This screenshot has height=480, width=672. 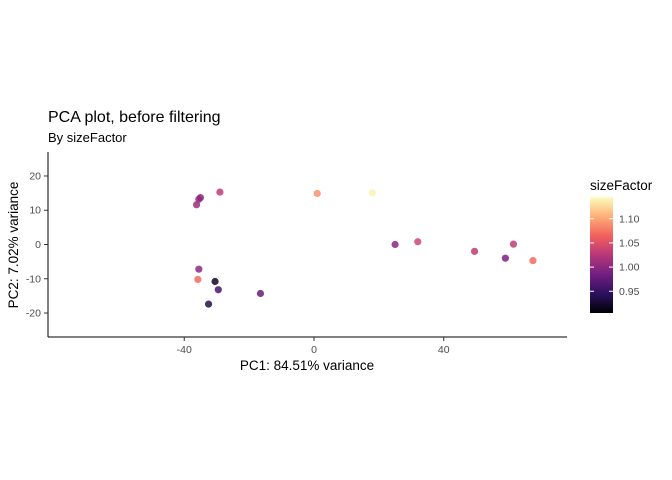 I want to click on y-tick-label: 0, so click(x=38, y=245).